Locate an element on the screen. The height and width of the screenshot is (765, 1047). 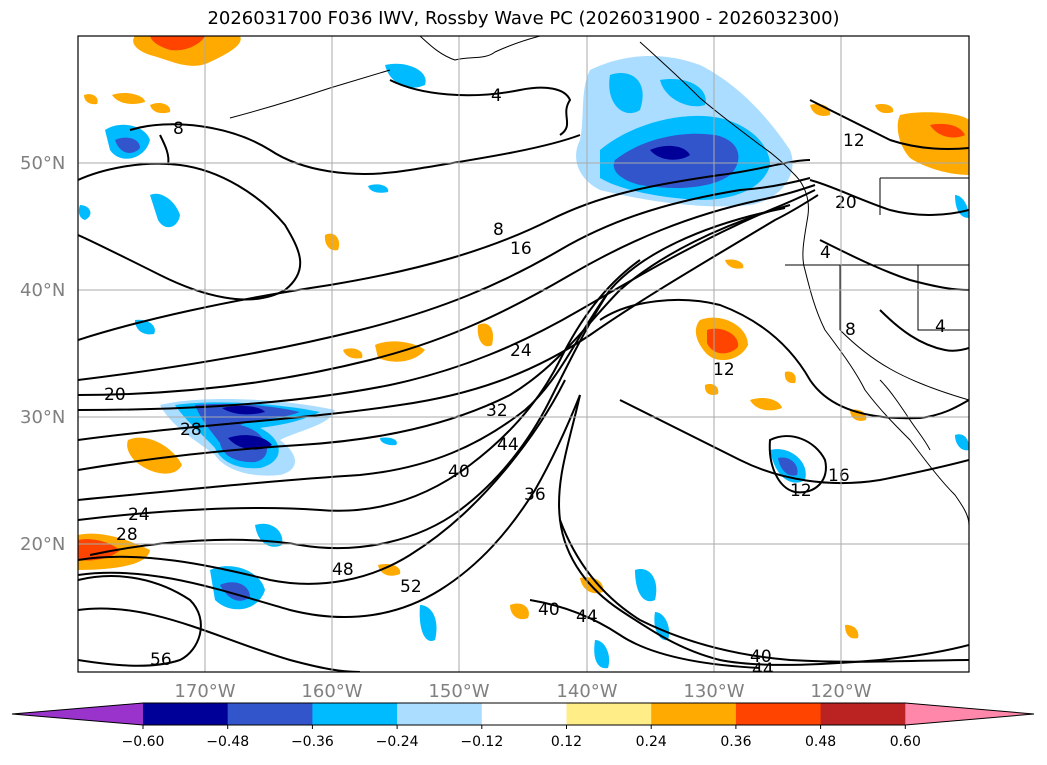
lon-label-140w: 140°W is located at coordinates (586, 691).